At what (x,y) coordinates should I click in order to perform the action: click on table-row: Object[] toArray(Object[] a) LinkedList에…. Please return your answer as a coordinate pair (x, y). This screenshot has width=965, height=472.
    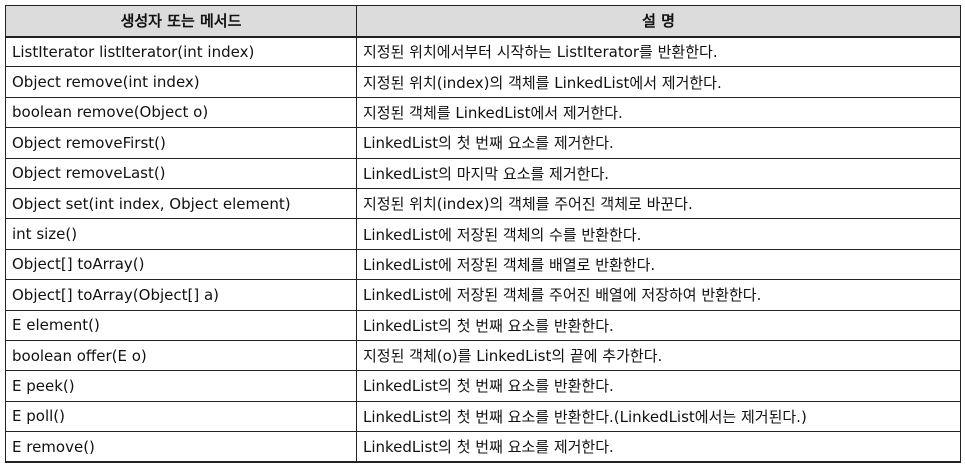
    Looking at the image, I should click on (483, 295).